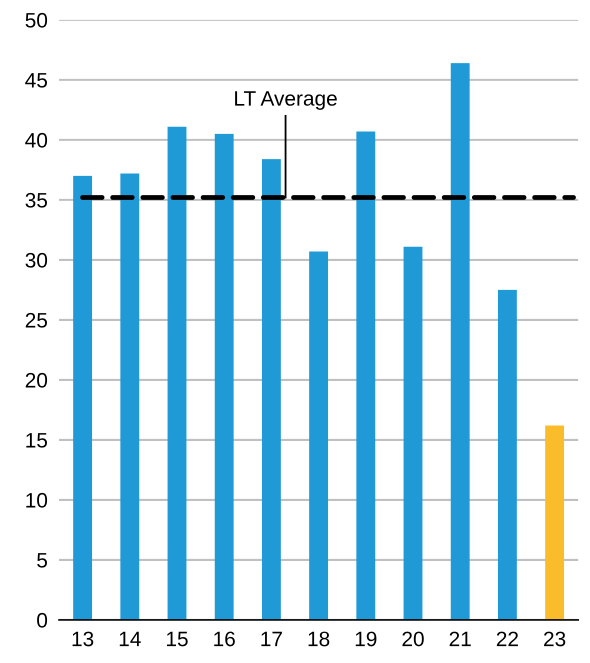 The height and width of the screenshot is (663, 590). I want to click on x-tick-label: 20, so click(413, 639).